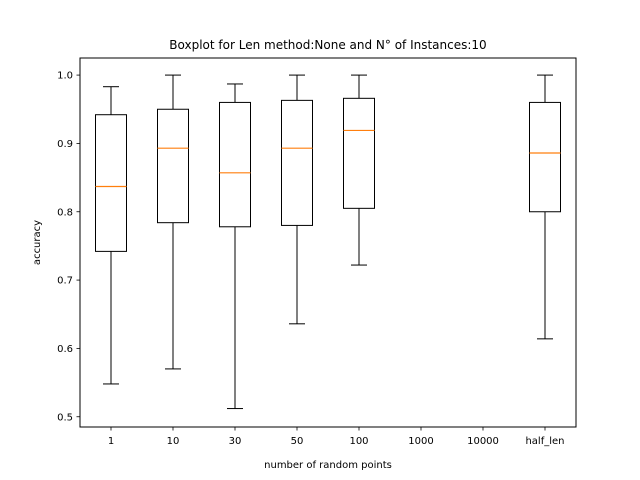  I want to click on x-axis-label: number of random points, so click(328, 465).